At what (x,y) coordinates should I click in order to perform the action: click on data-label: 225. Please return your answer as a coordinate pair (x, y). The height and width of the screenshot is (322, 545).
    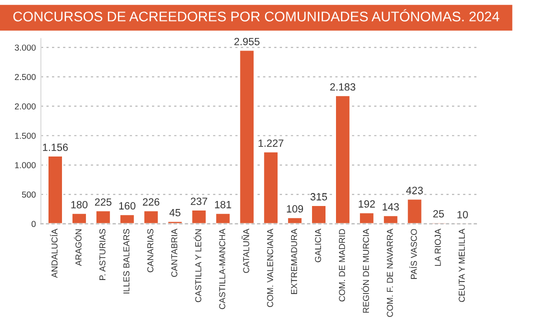
    Looking at the image, I should click on (103, 202).